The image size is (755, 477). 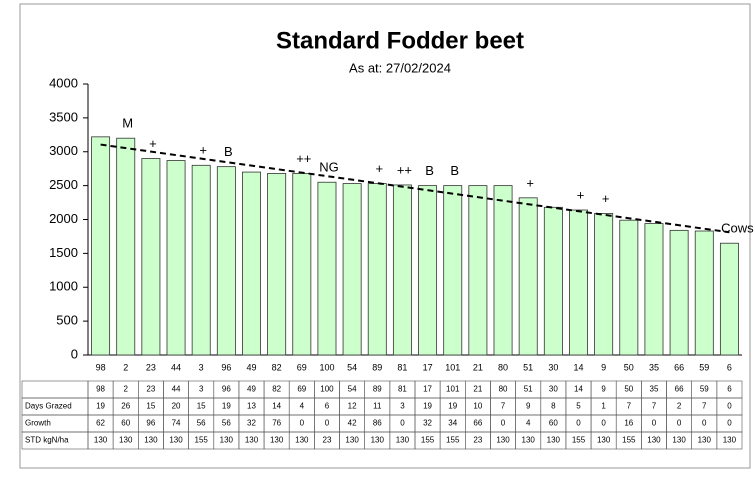 What do you see at coordinates (503, 389) in the screenshot?
I see `table-header: 80` at bounding box center [503, 389].